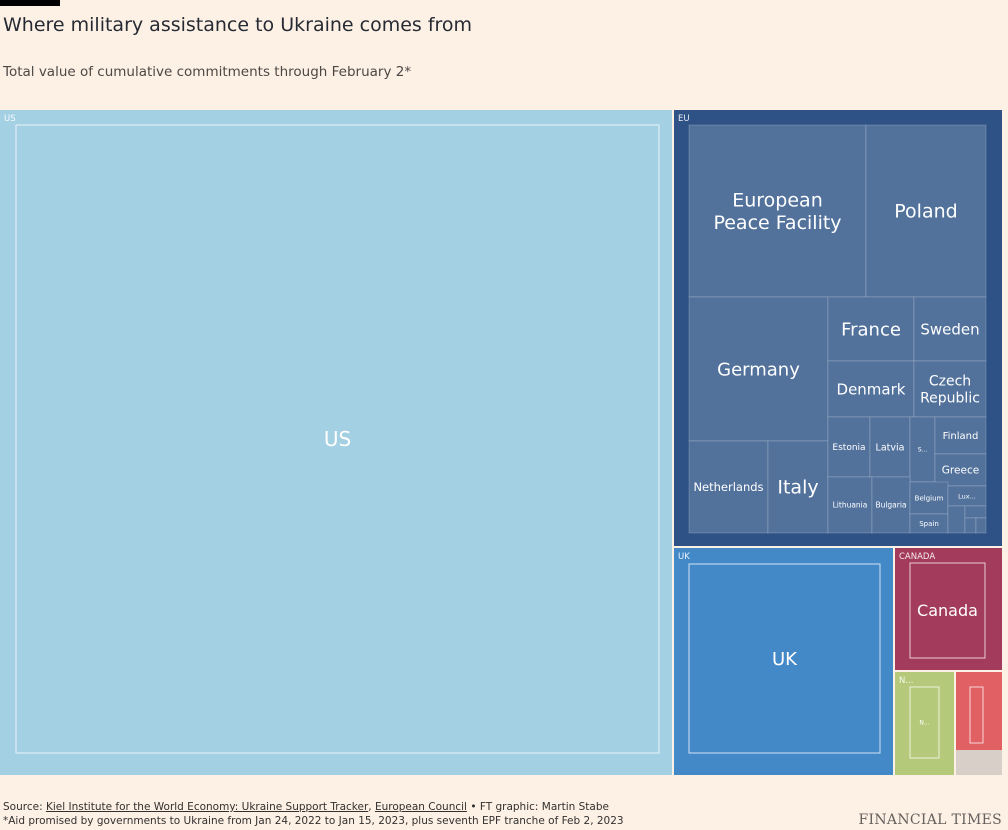 The image size is (1008, 830). I want to click on treemap-cell-bulgaria, so click(891, 505).